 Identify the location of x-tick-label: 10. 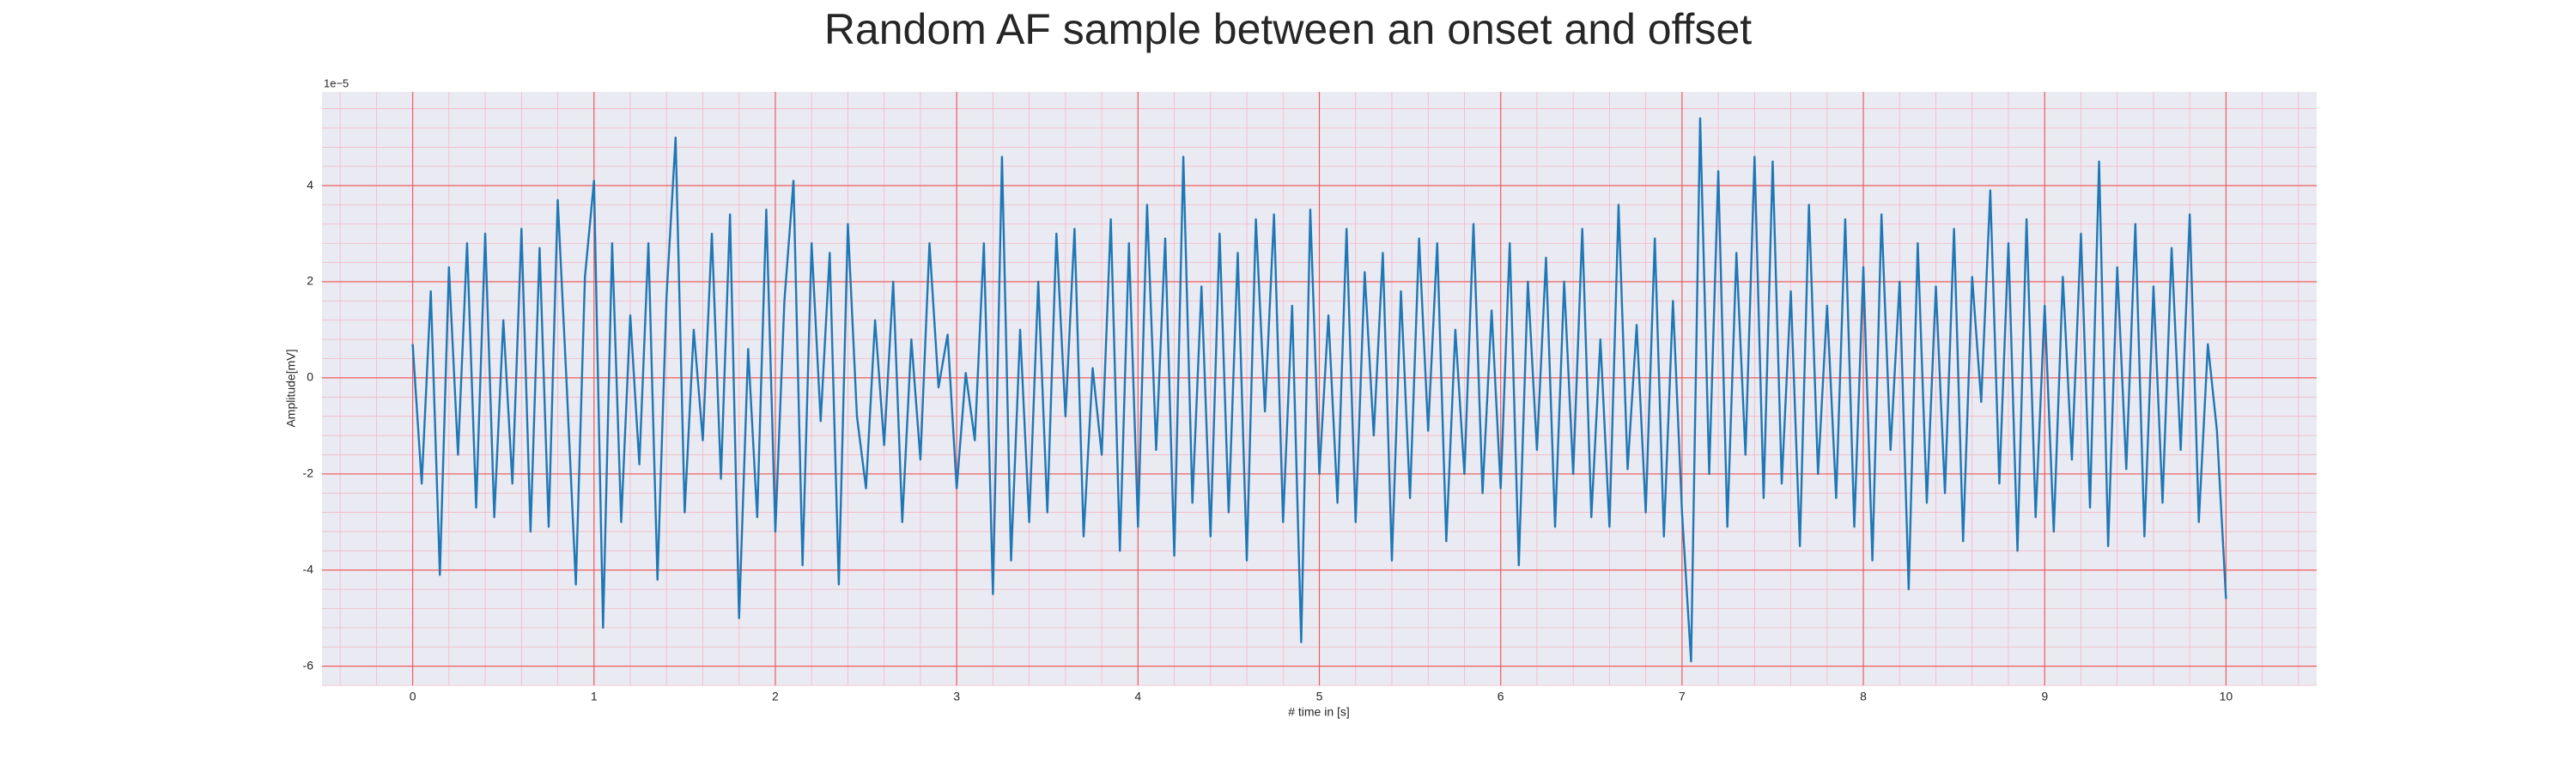
(2226, 696).